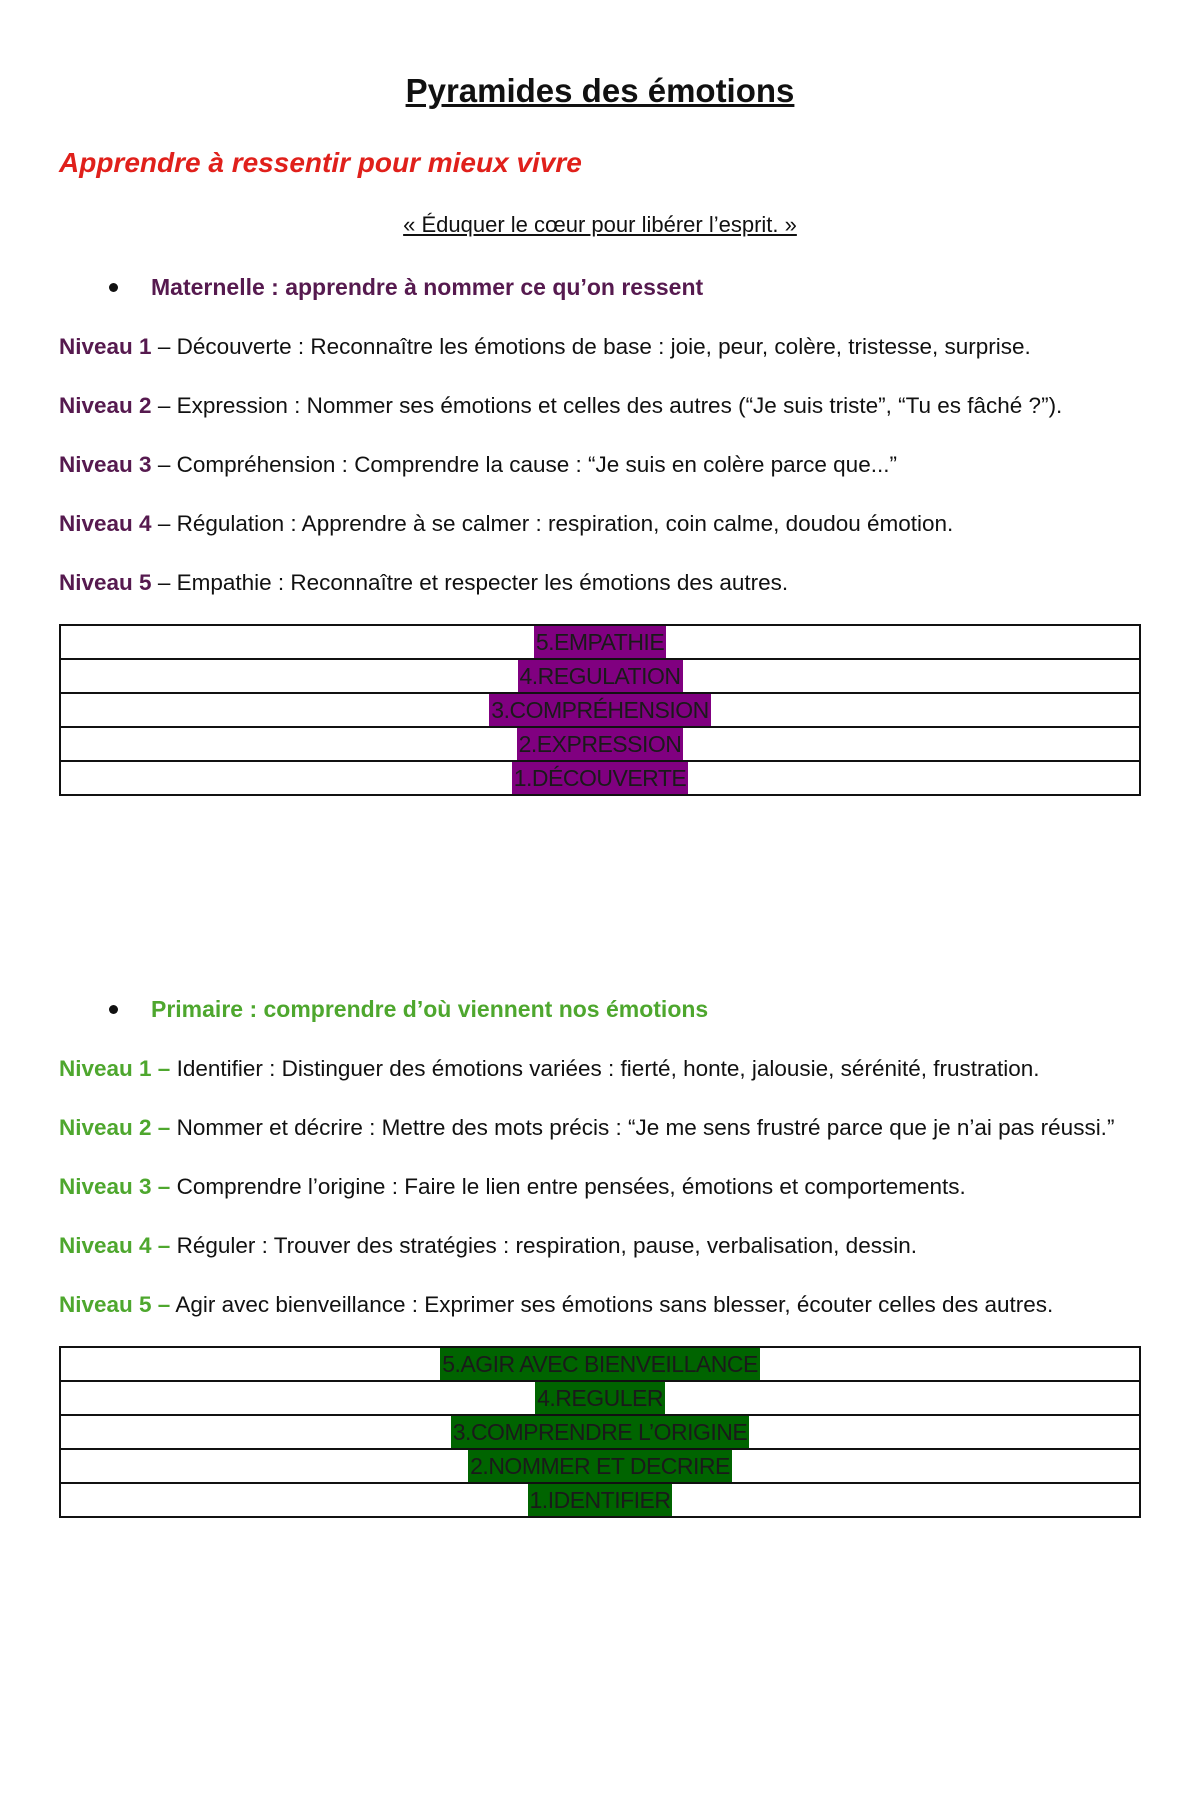 The height and width of the screenshot is (1805, 1200). I want to click on page-title: Pyramides des émotions, so click(600, 90).